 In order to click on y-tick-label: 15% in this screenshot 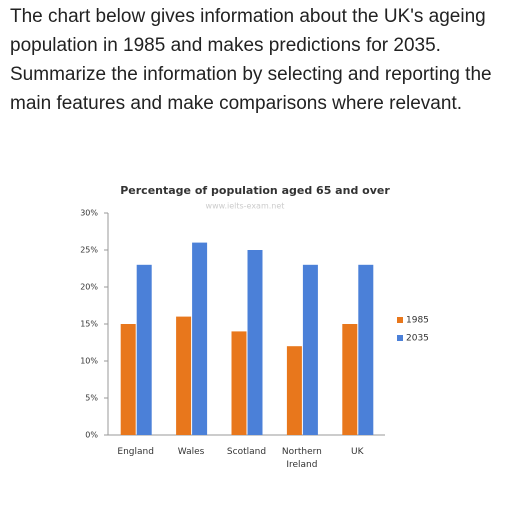, I will do `click(89, 324)`.